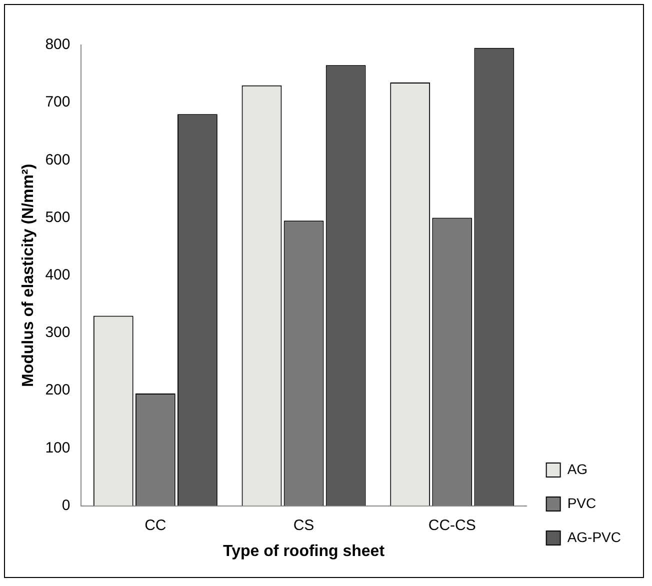 The height and width of the screenshot is (586, 652). Describe the element at coordinates (57, 159) in the screenshot. I see `y-tick-label: 600` at that location.